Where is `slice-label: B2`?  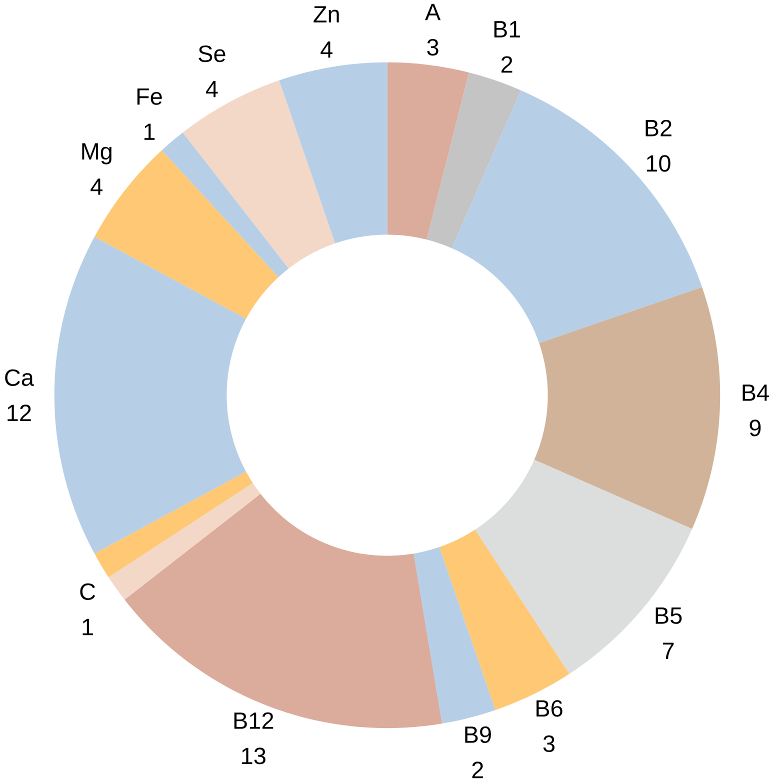 slice-label: B2 is located at coordinates (659, 128).